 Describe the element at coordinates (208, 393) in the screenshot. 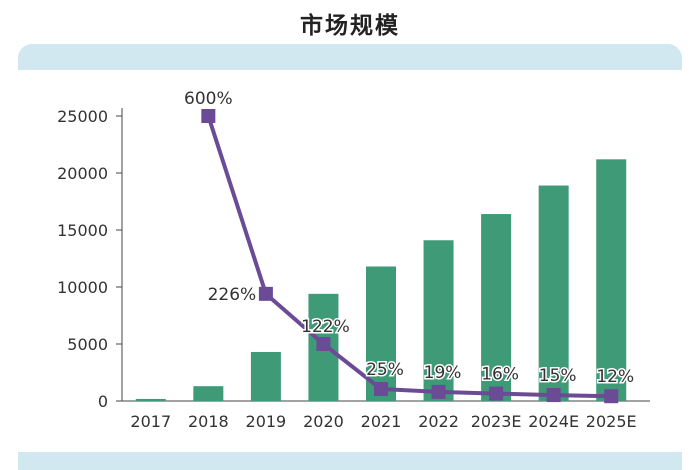

I see `bar-2018` at that location.